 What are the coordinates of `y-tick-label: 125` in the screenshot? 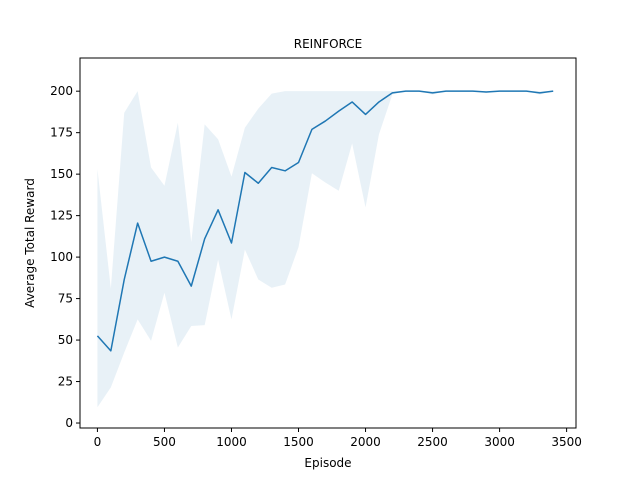 It's located at (61, 216).